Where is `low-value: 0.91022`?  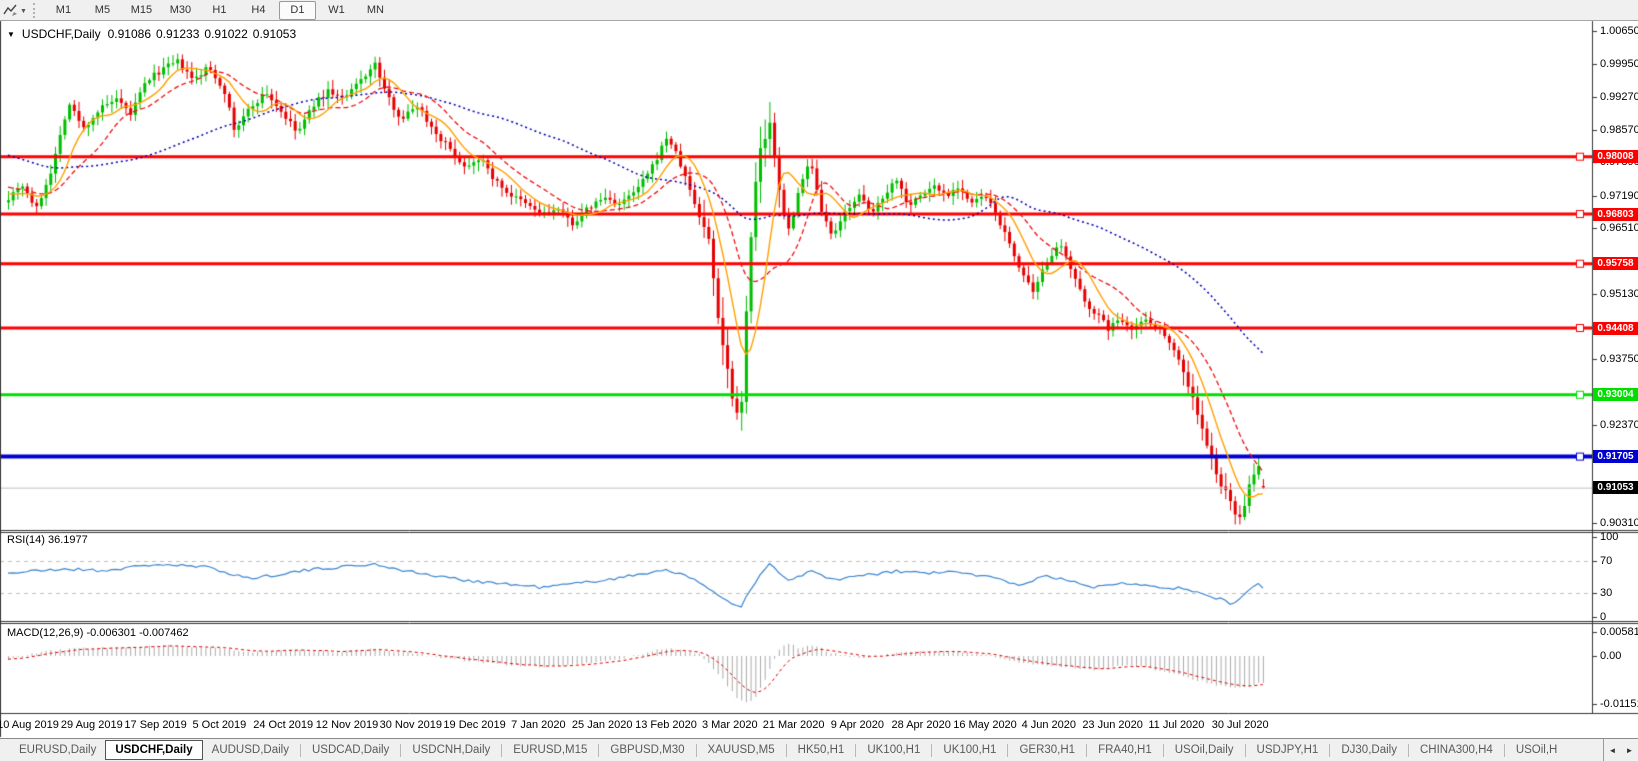
low-value: 0.91022 is located at coordinates (226, 34).